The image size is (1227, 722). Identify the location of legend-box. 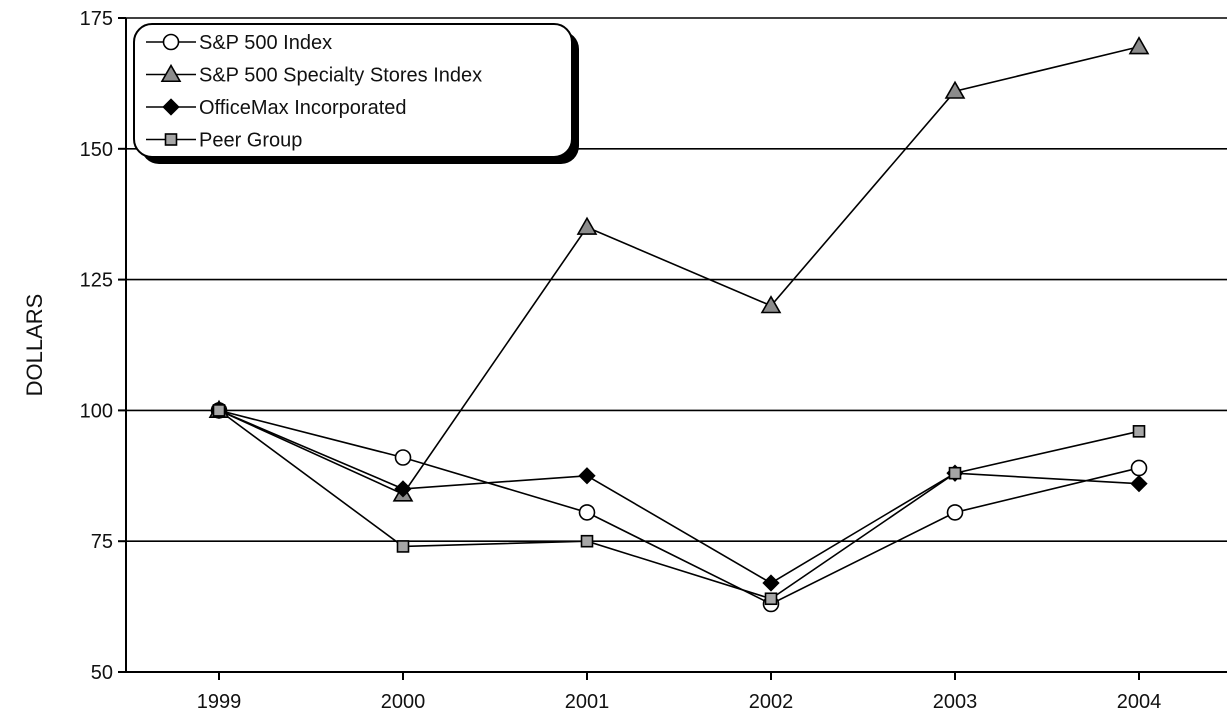
(353, 90).